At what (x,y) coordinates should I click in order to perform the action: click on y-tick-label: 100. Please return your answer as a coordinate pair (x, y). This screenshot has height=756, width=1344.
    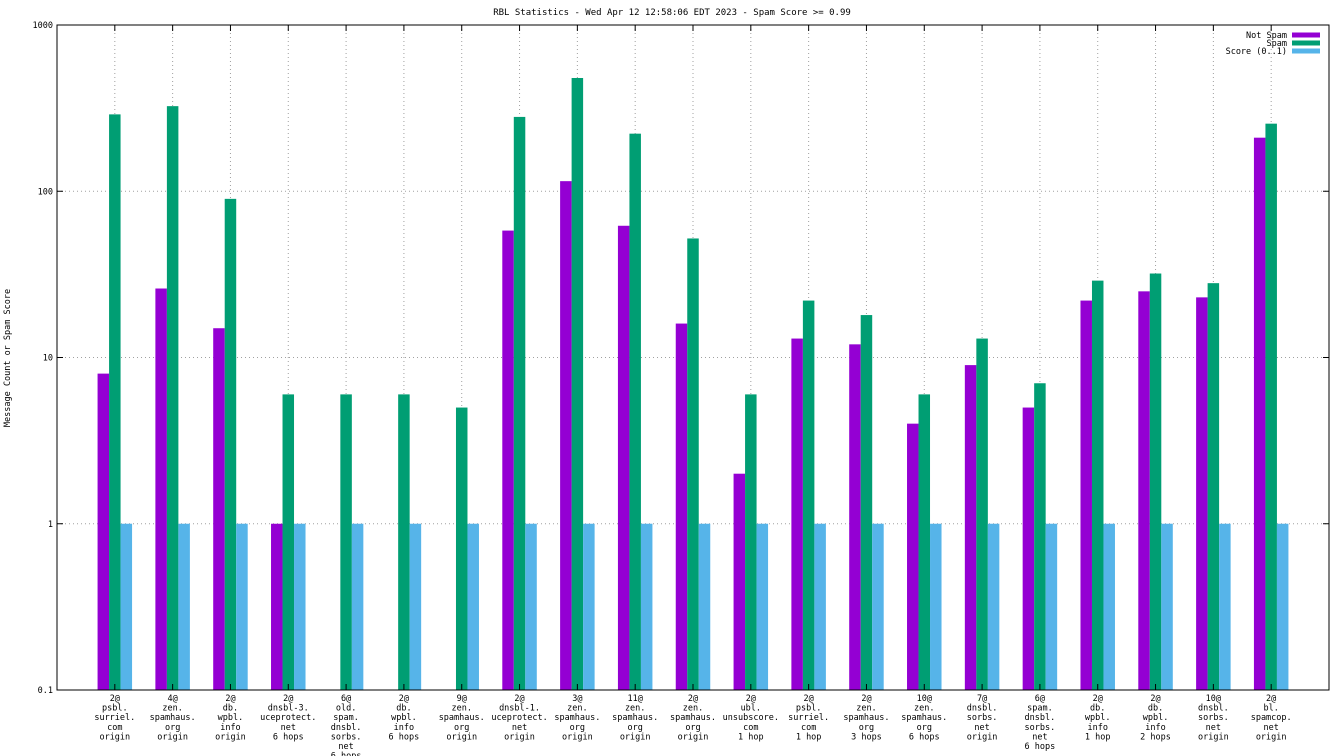
    Looking at the image, I should click on (45, 192).